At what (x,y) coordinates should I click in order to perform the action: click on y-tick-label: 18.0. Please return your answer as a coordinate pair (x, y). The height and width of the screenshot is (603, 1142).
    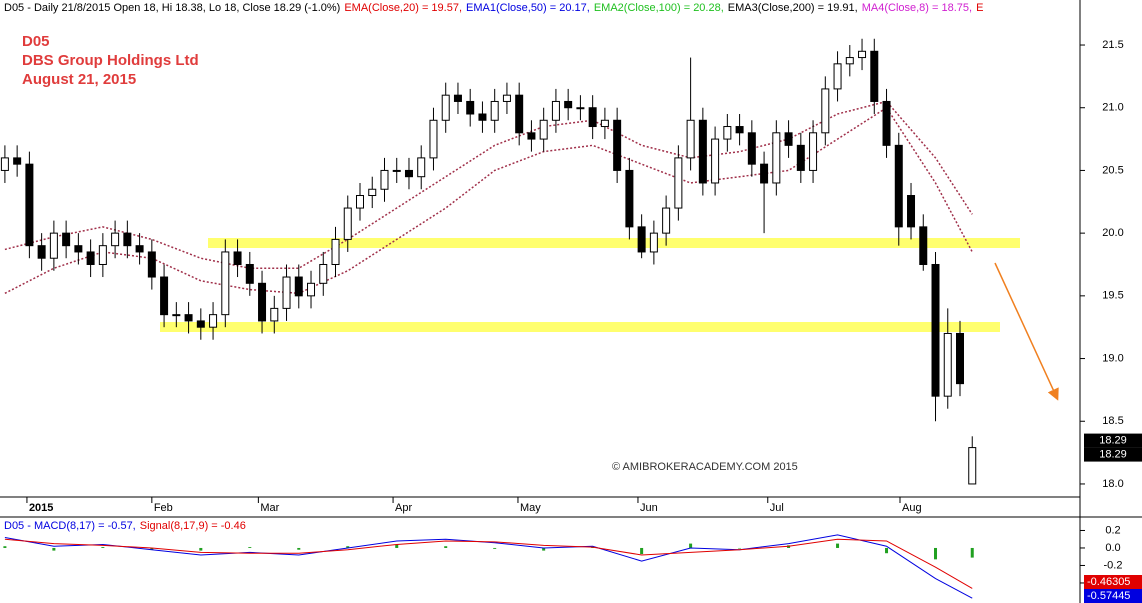
    Looking at the image, I should click on (1112, 484).